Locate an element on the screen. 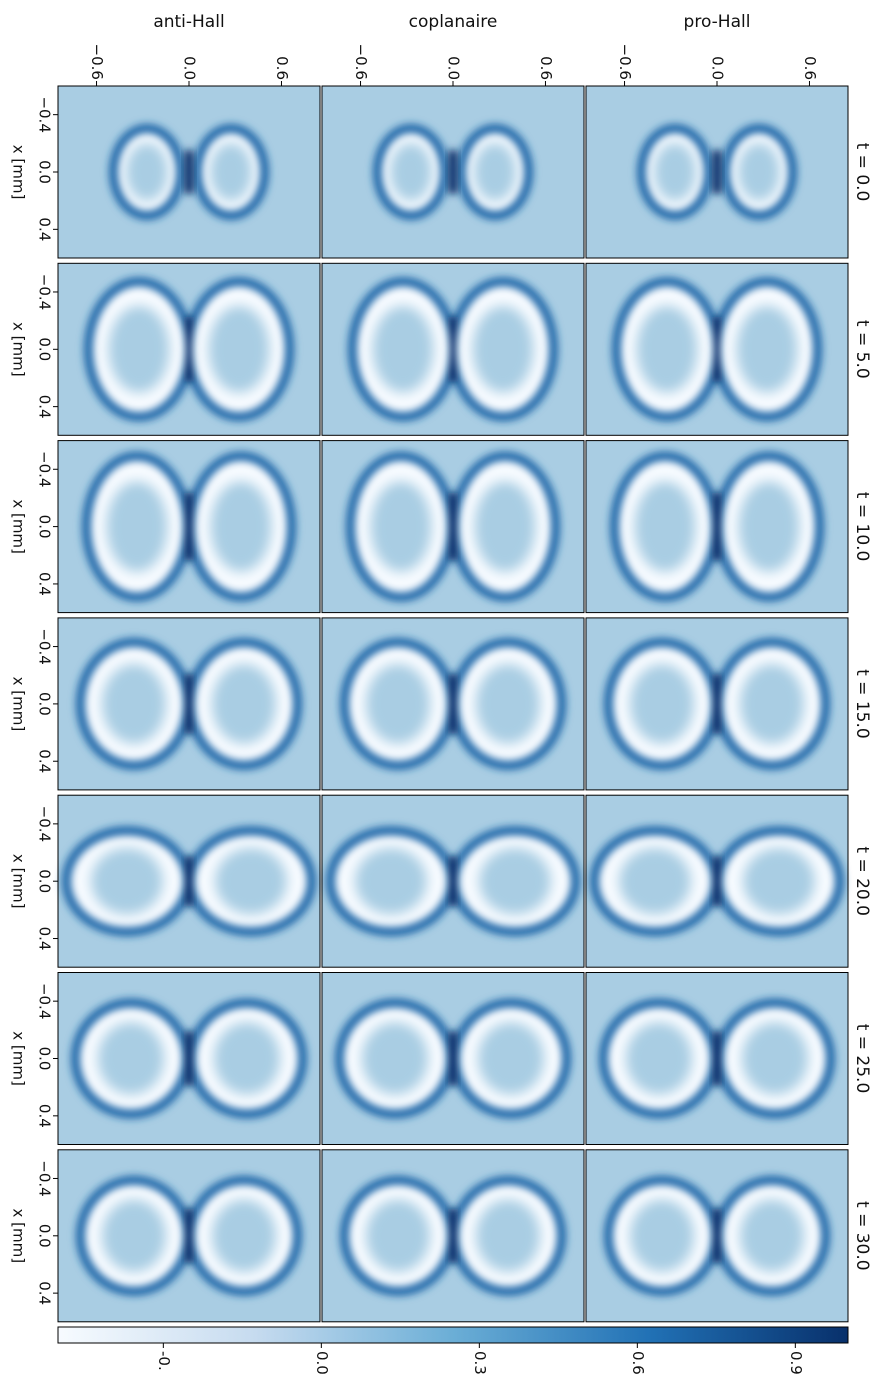 This screenshot has height=1380, width=874. colorbar-tick-label: -0. is located at coordinates (164, 1361).